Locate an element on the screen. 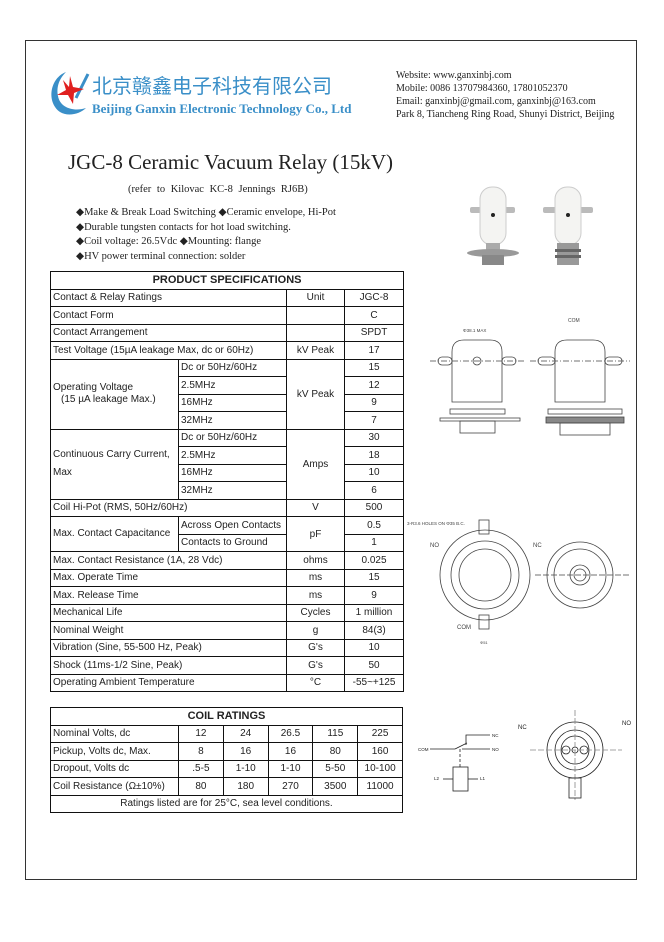  product-reference: (refer to Kilovac KC-8 Jennings RJ6B) is located at coordinates (218, 189).